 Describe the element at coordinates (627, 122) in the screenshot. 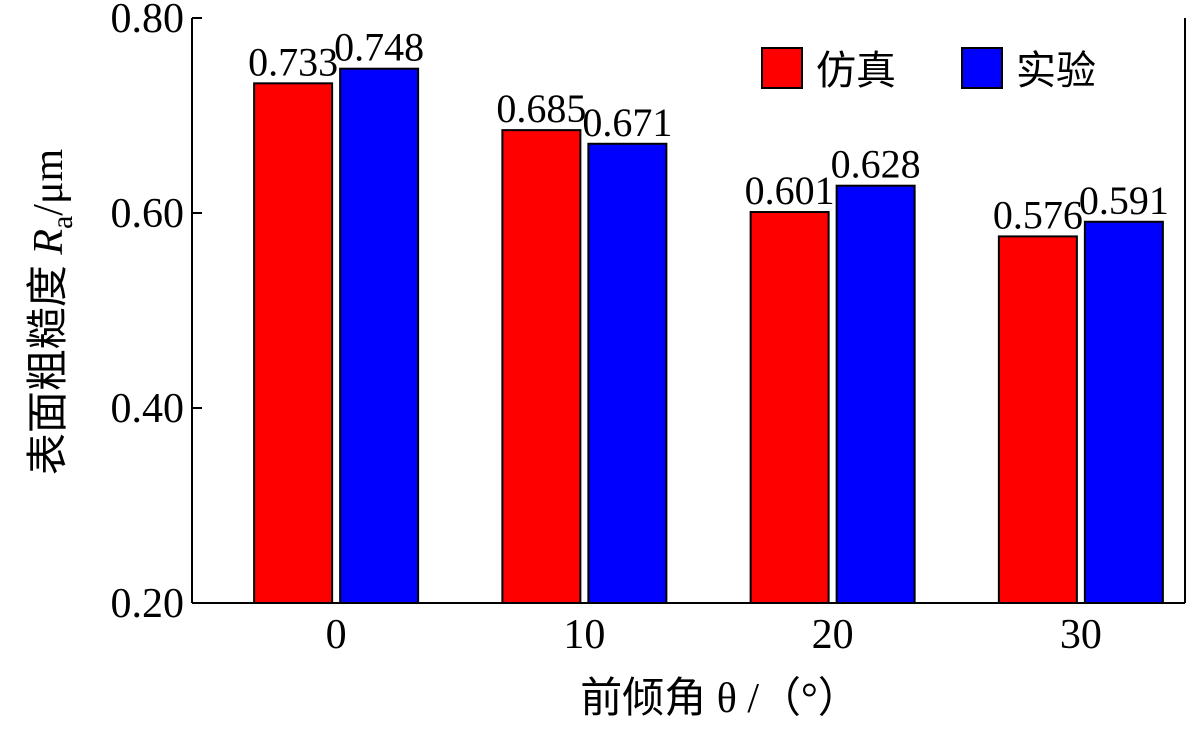

I see `data-label: 0.671` at that location.